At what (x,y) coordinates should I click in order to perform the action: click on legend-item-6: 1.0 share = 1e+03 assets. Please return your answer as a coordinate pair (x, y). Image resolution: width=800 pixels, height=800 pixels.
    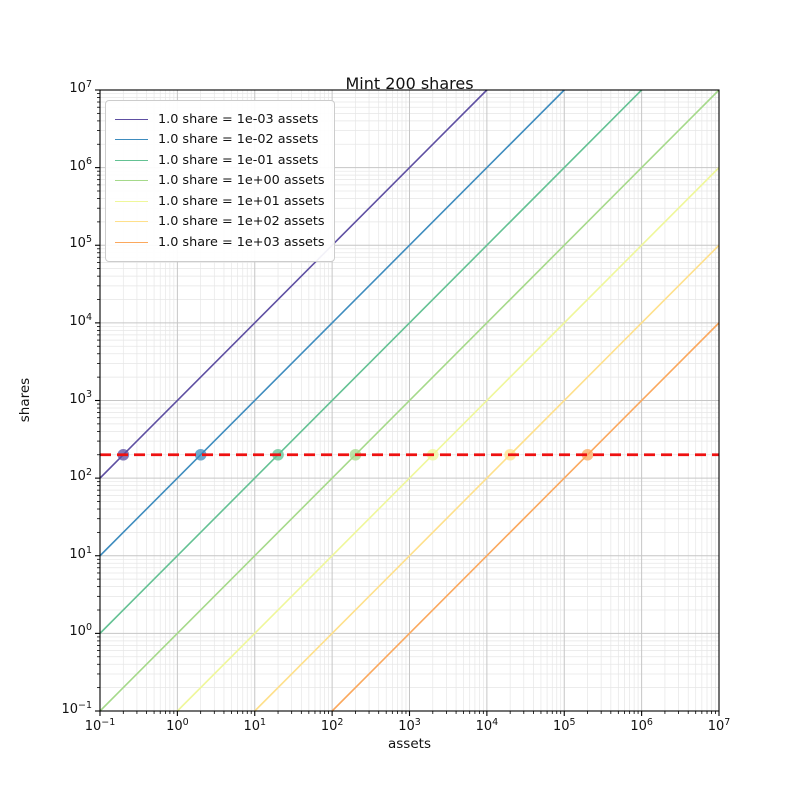
    Looking at the image, I should click on (220, 242).